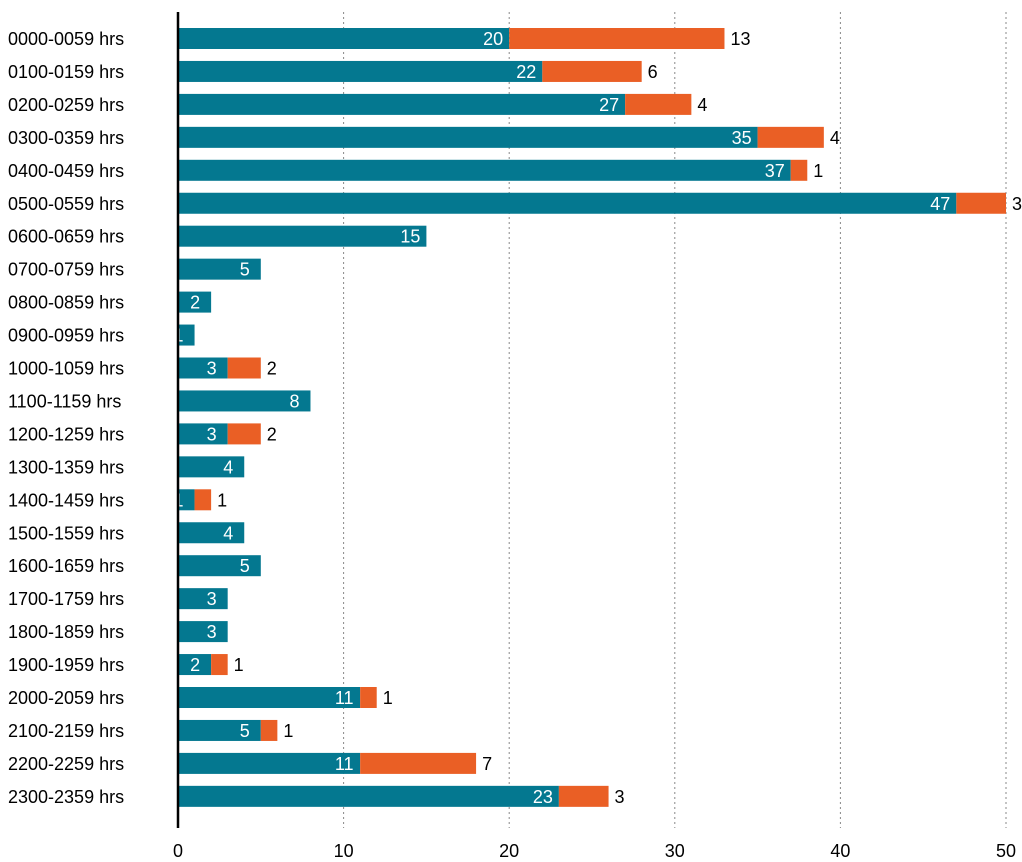 This screenshot has width=1022, height=862. What do you see at coordinates (543, 797) in the screenshot?
I see `data-label-series-1: 23` at bounding box center [543, 797].